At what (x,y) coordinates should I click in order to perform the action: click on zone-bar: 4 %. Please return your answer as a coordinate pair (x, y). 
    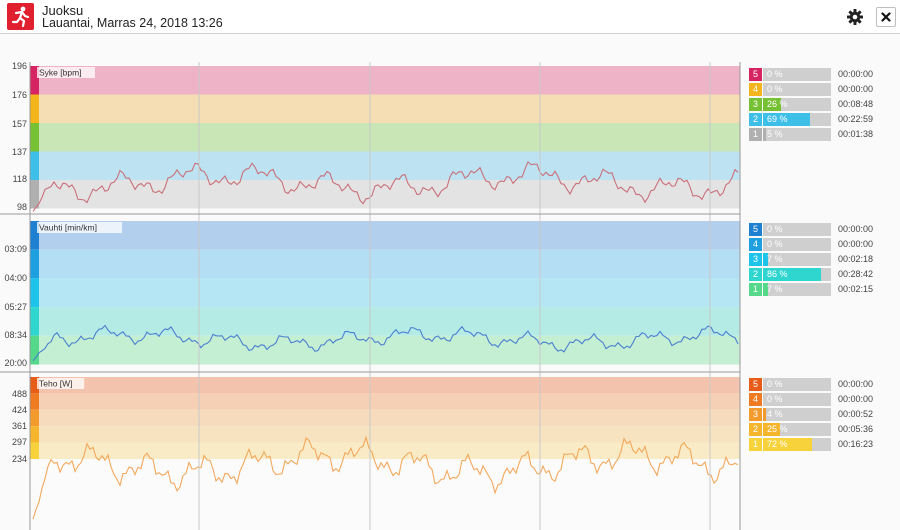
    Looking at the image, I should click on (797, 414).